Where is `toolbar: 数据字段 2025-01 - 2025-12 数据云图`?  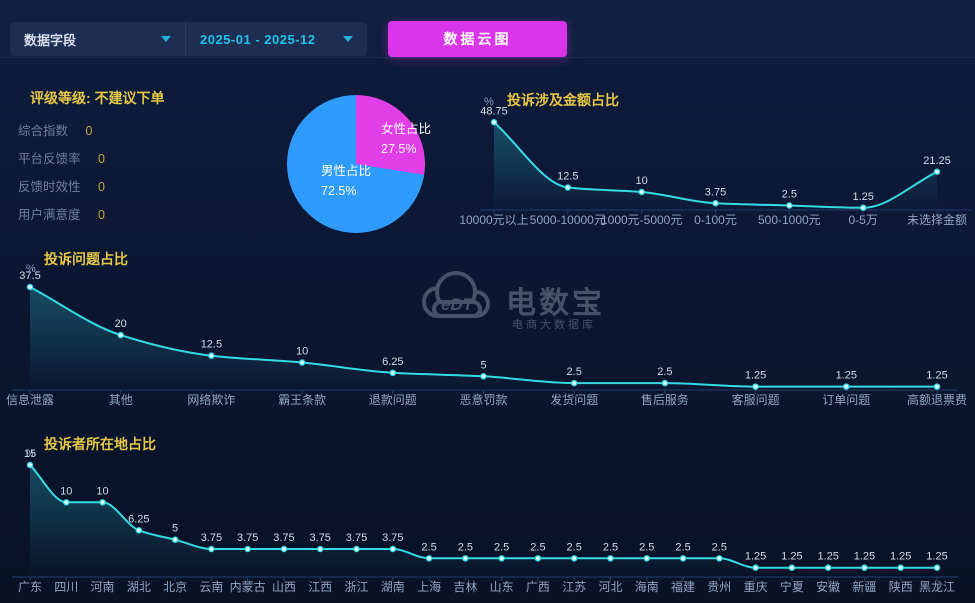
toolbar: 数据字段 2025-01 - 2025-12 数据云图 is located at coordinates (487, 29).